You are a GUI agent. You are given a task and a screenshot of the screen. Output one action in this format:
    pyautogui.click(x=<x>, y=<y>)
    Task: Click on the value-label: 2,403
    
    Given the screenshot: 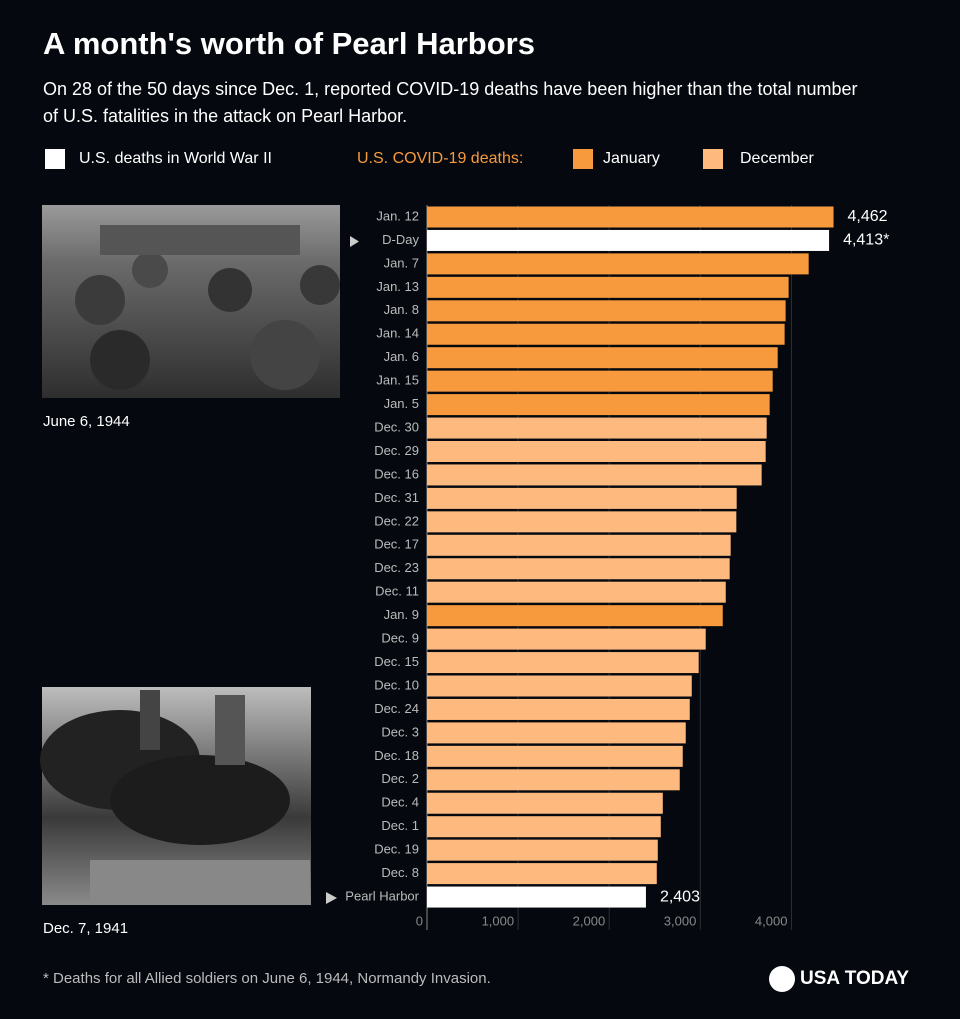 What is the action you would take?
    pyautogui.click(x=680, y=896)
    